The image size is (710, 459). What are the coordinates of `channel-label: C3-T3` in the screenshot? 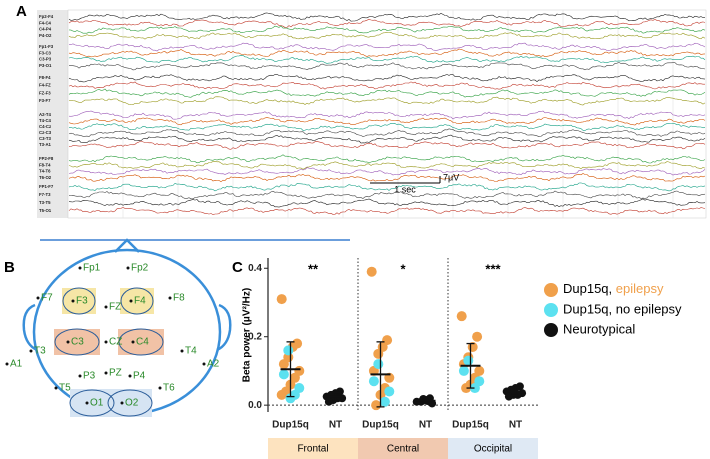 It's located at (45, 138).